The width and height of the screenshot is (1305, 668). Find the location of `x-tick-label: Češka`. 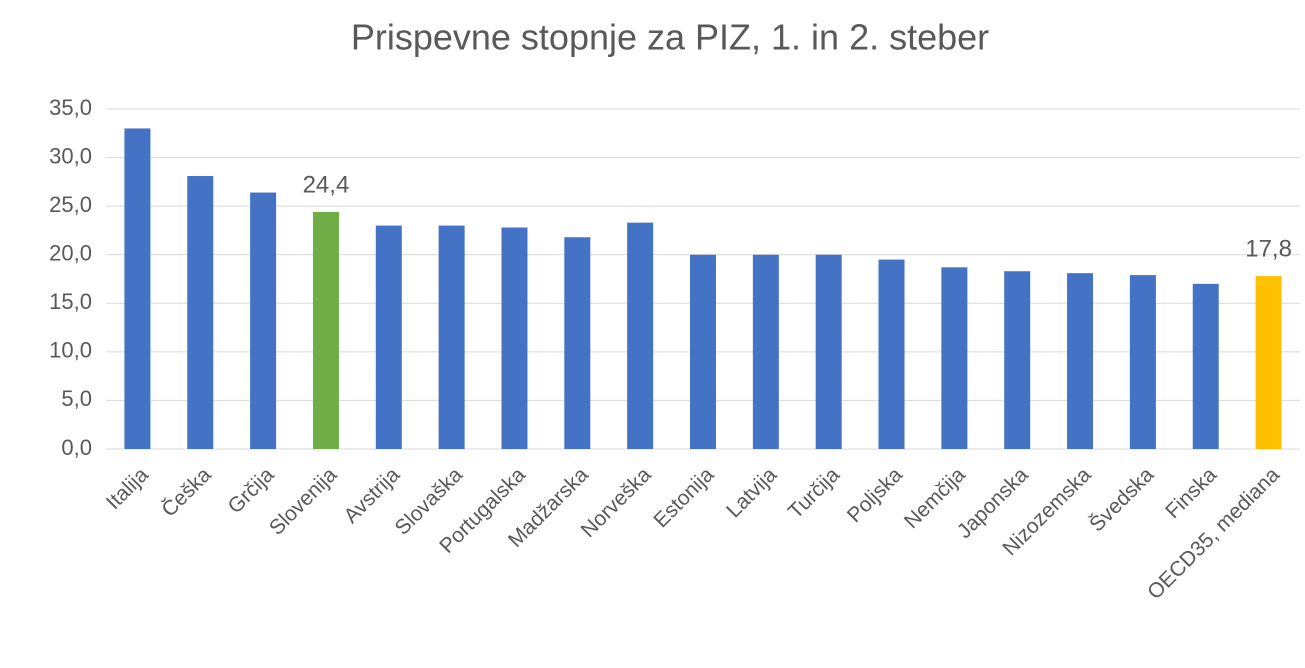

x-tick-label: Češka is located at coordinates (186, 492).